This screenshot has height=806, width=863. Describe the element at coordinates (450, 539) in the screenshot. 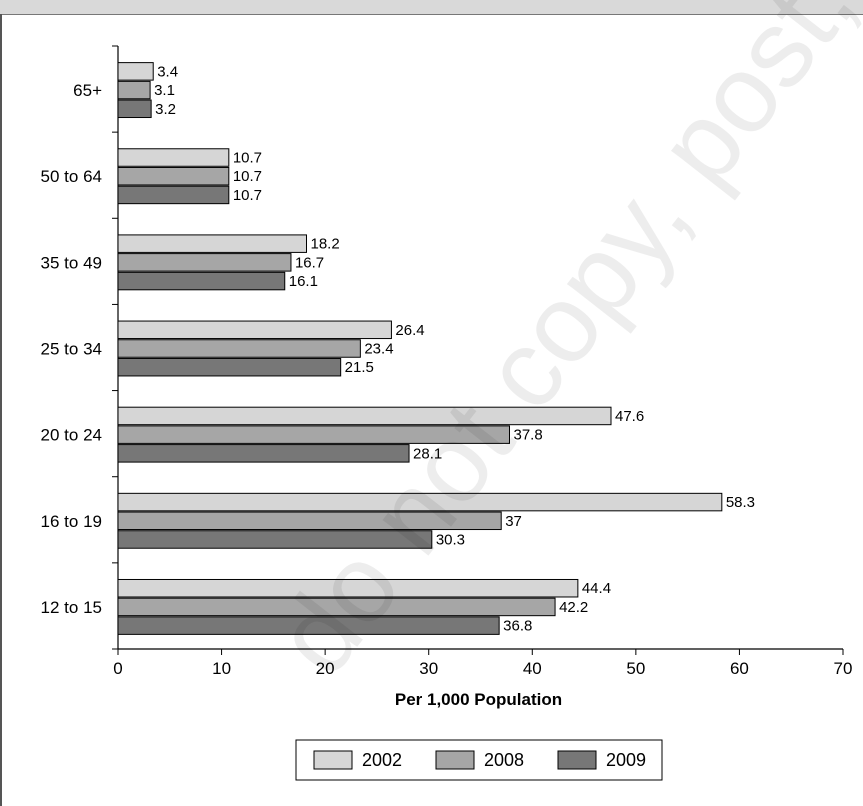

I see `data-label: 30.3` at that location.